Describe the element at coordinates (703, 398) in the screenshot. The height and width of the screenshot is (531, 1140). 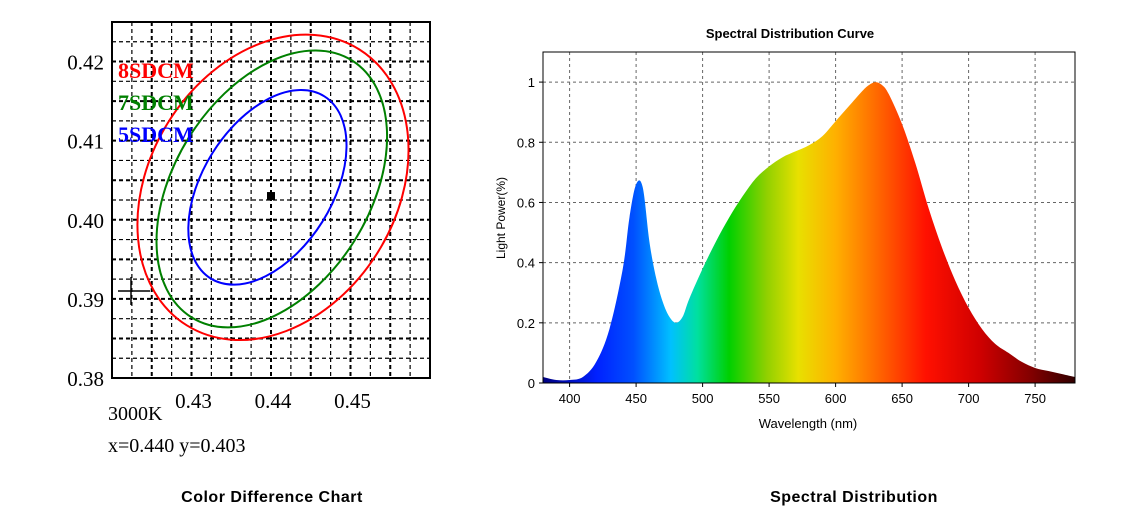
I see `spd-x-tick-label: 500` at that location.